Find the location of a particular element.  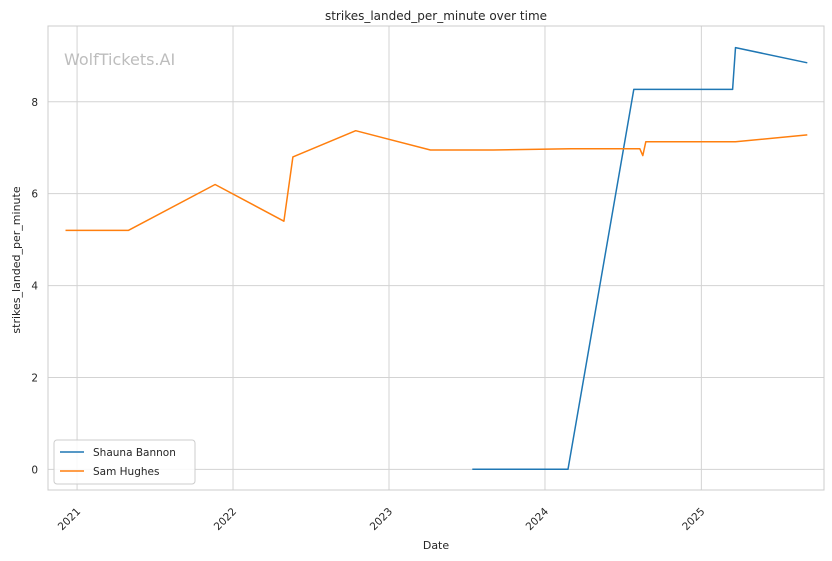

legend-label-shauna-bannon: Shauna Bannon is located at coordinates (134, 453).